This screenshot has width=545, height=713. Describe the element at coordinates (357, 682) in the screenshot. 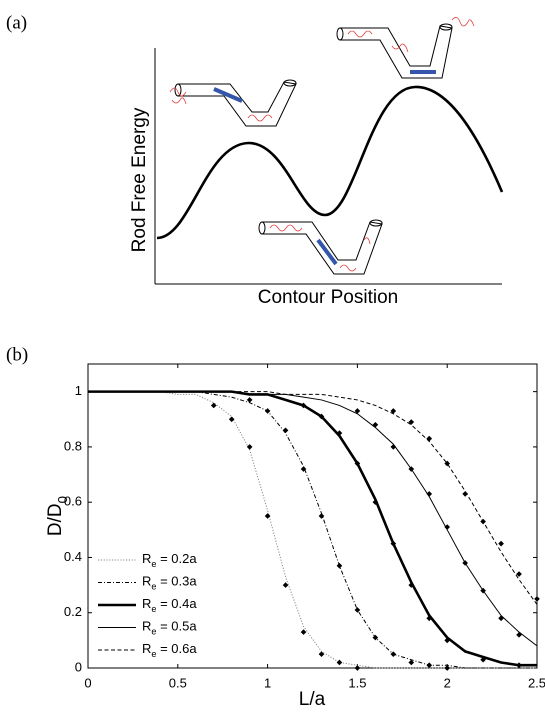

I see `x-tick-label: 1.5` at that location.